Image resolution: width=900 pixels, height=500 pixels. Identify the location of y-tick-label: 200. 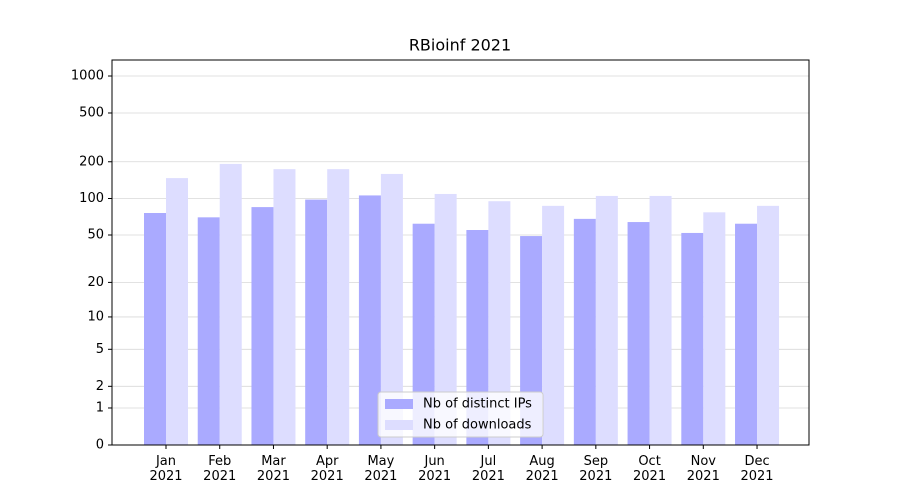
(91, 161).